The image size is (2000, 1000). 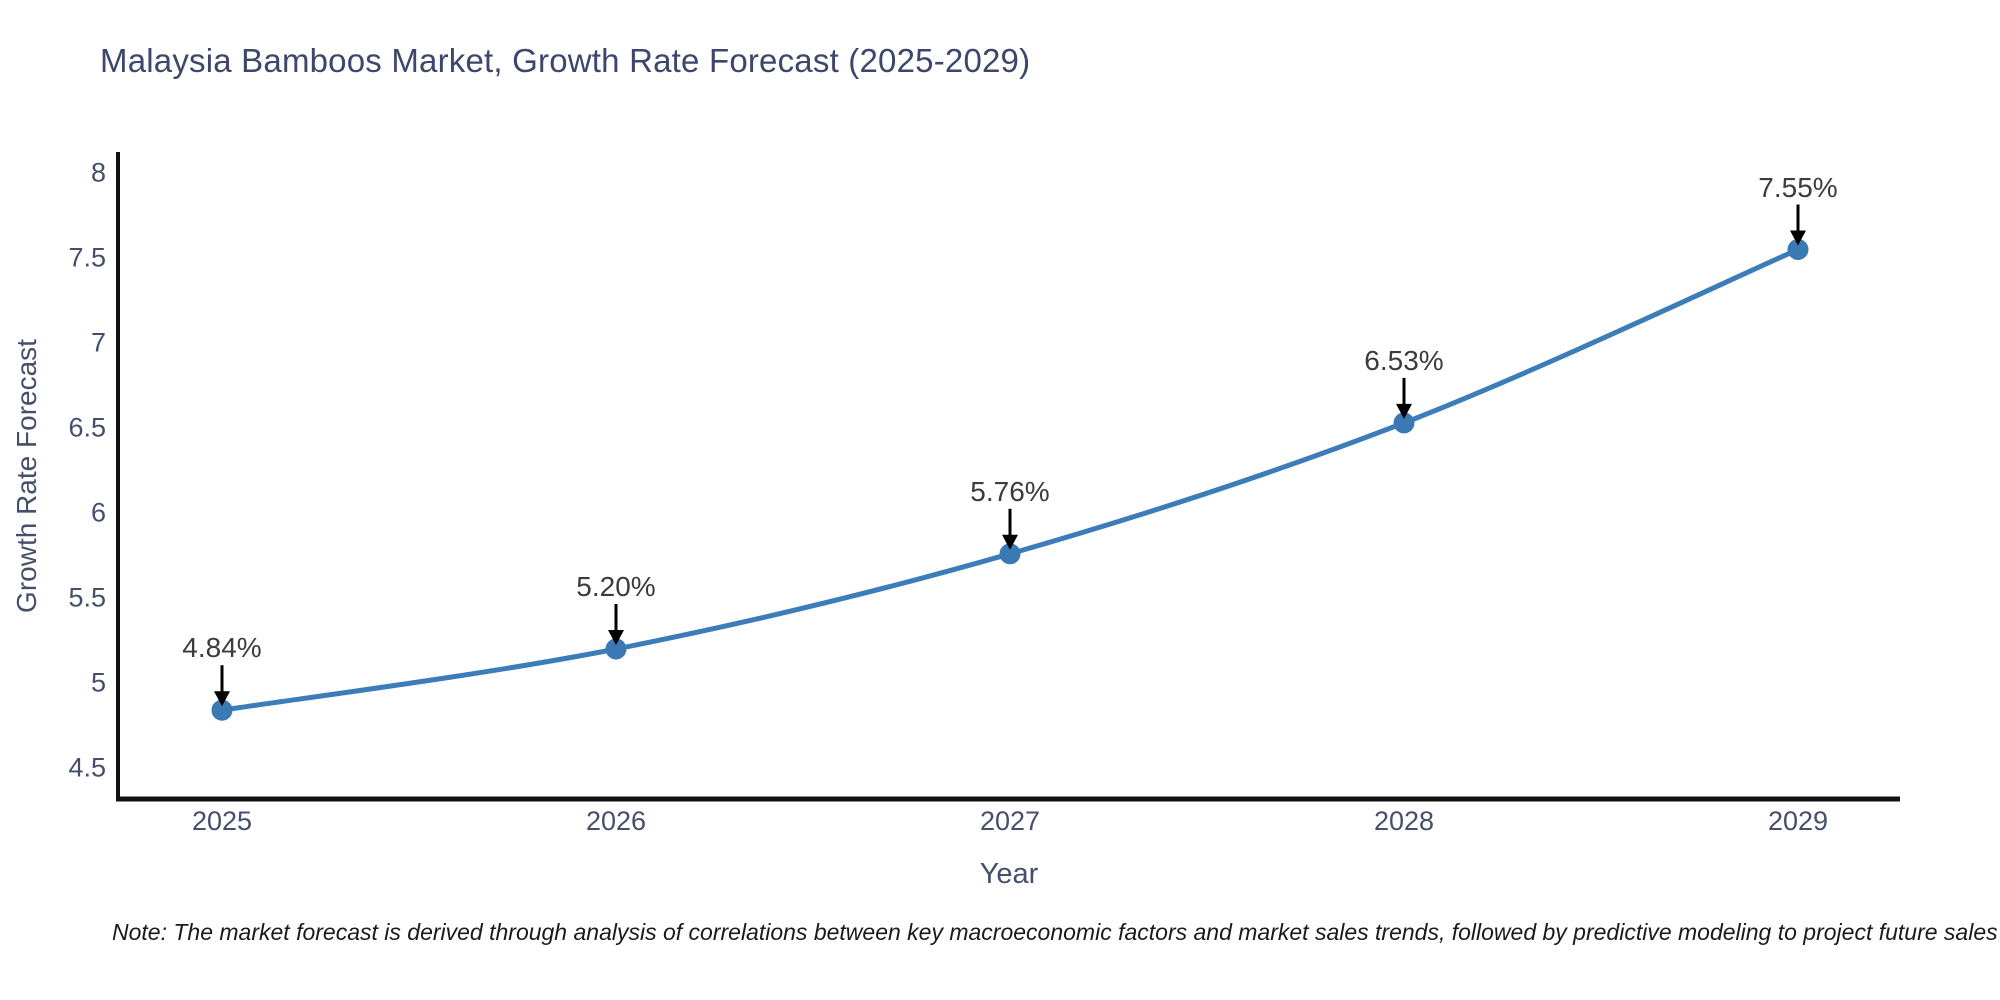 What do you see at coordinates (87, 257) in the screenshot?
I see `y-tick-label: 7.5` at bounding box center [87, 257].